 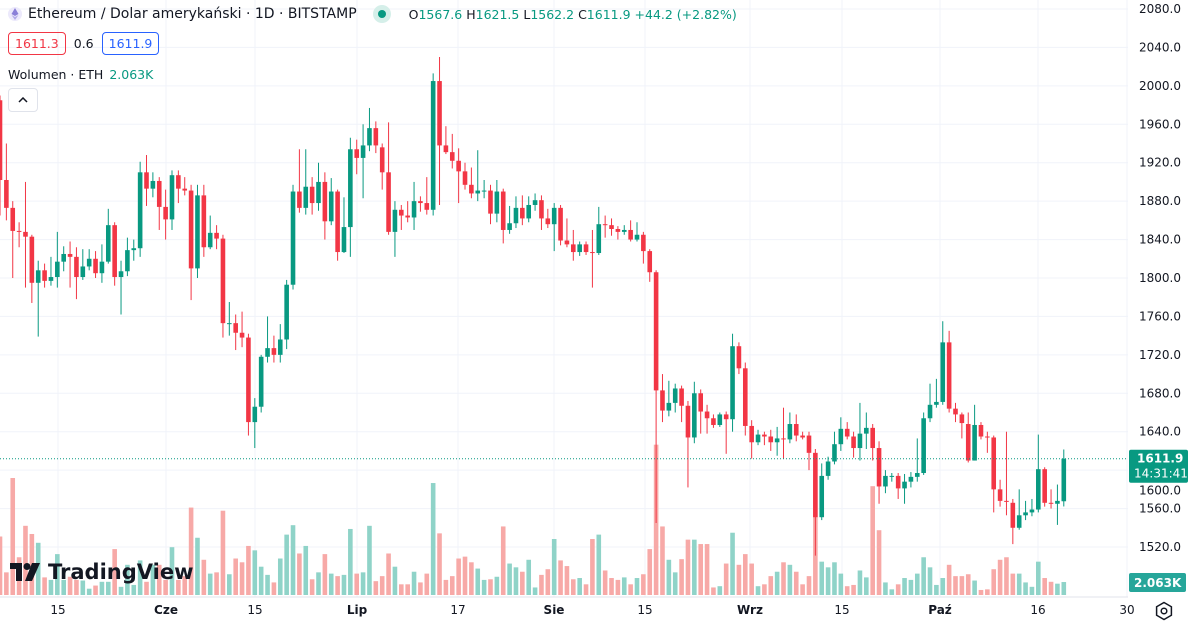 I want to click on open-value: 1567.6, so click(x=440, y=14).